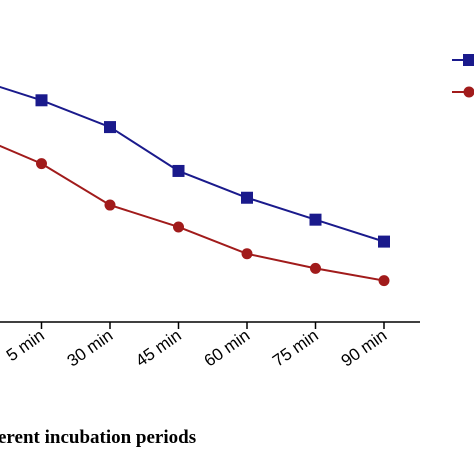  Describe the element at coordinates (364, 348) in the screenshot. I see `x-tick-label: 90 min` at that location.